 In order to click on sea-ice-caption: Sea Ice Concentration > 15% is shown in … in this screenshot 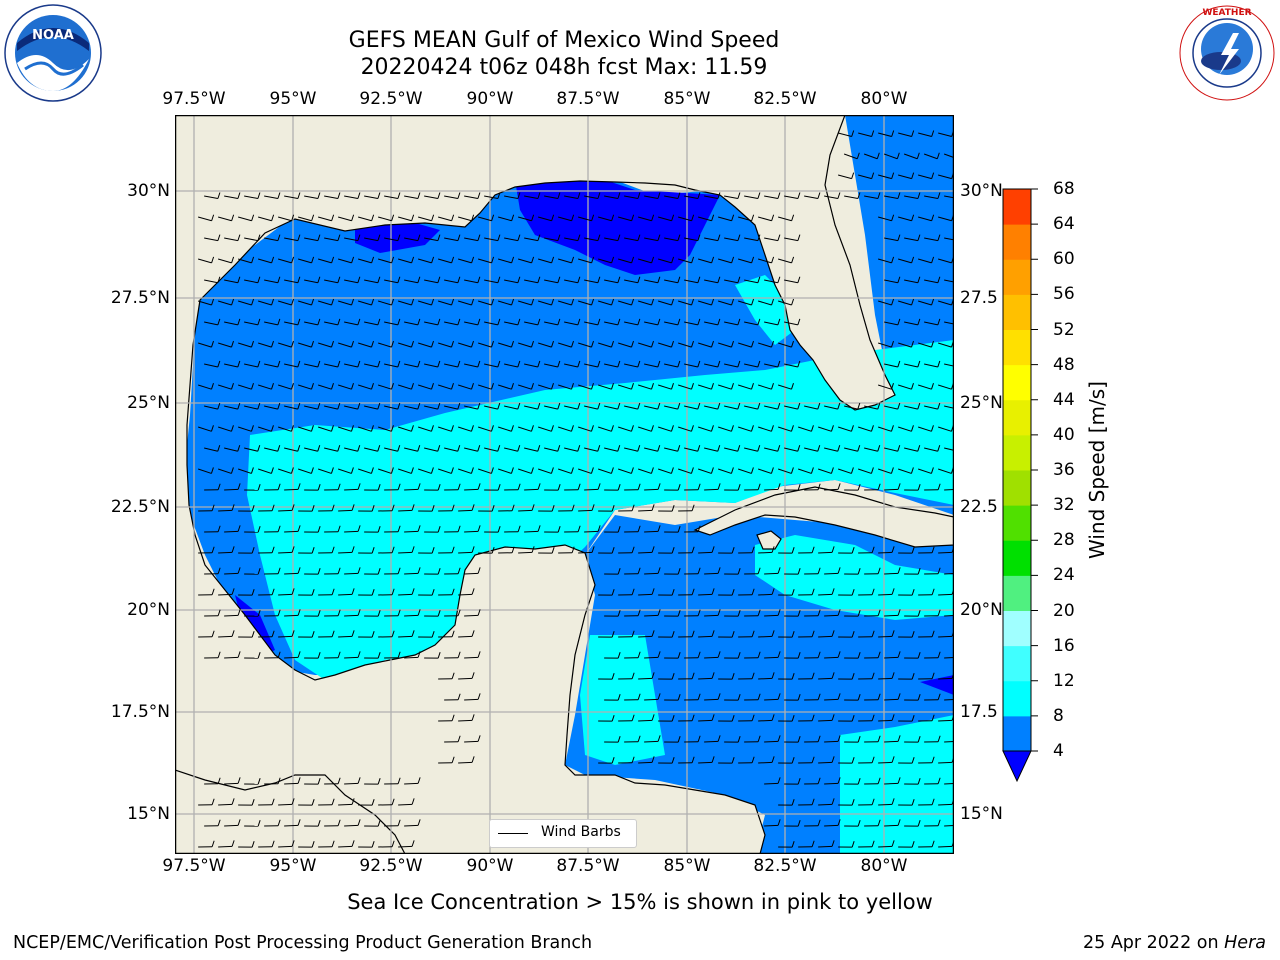, I will do `click(640, 902)`.